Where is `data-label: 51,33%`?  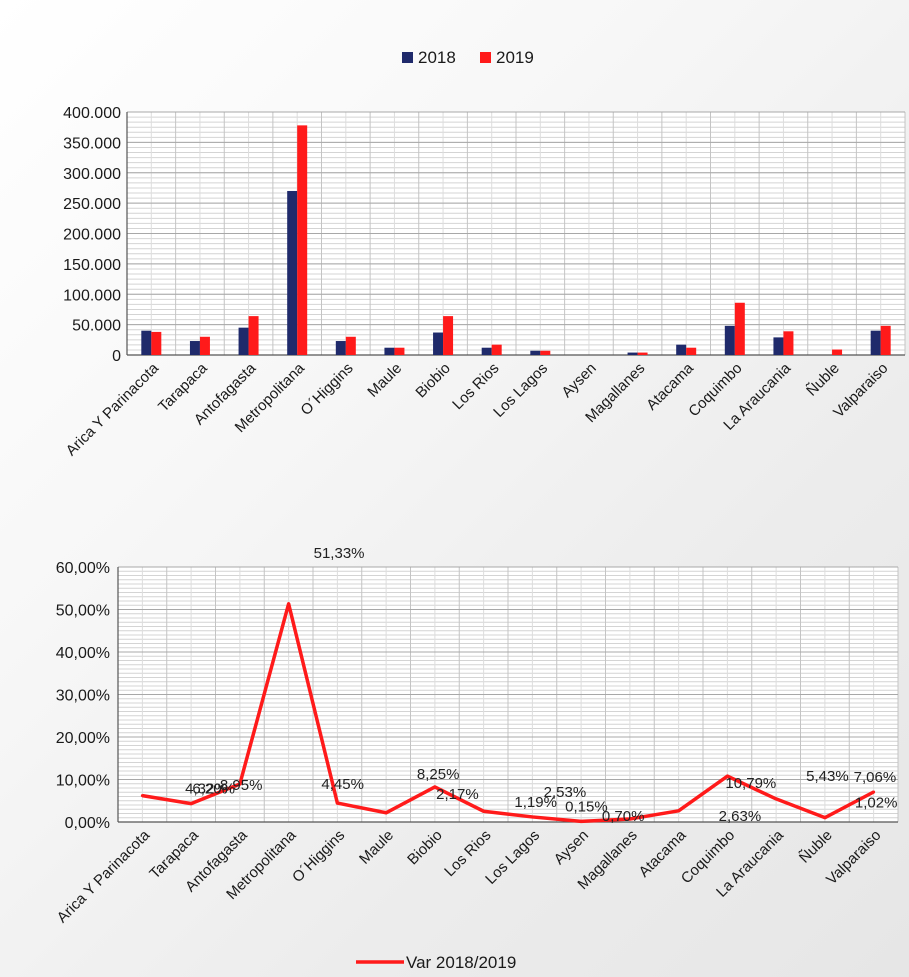
data-label: 51,33% is located at coordinates (339, 553).